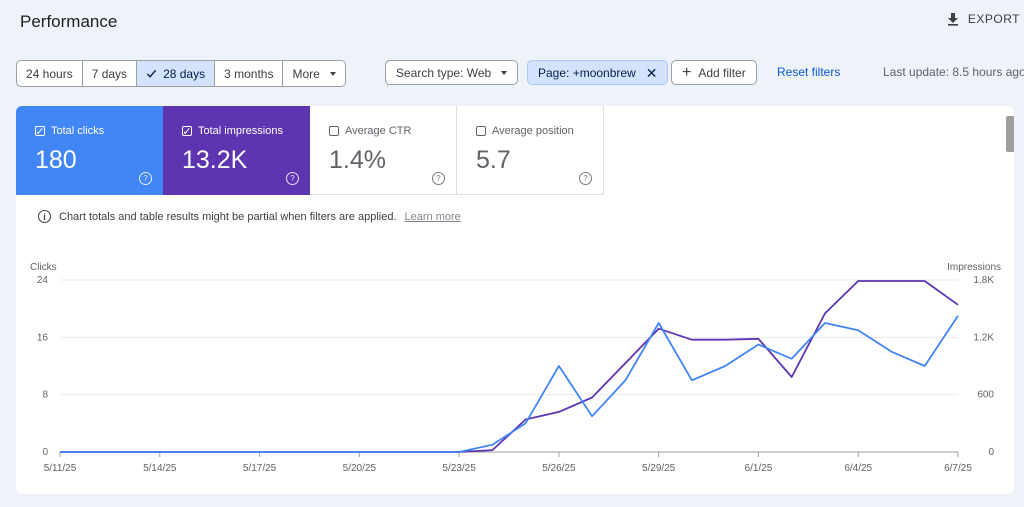  I want to click on metric-label: Total clicks, so click(78, 131).